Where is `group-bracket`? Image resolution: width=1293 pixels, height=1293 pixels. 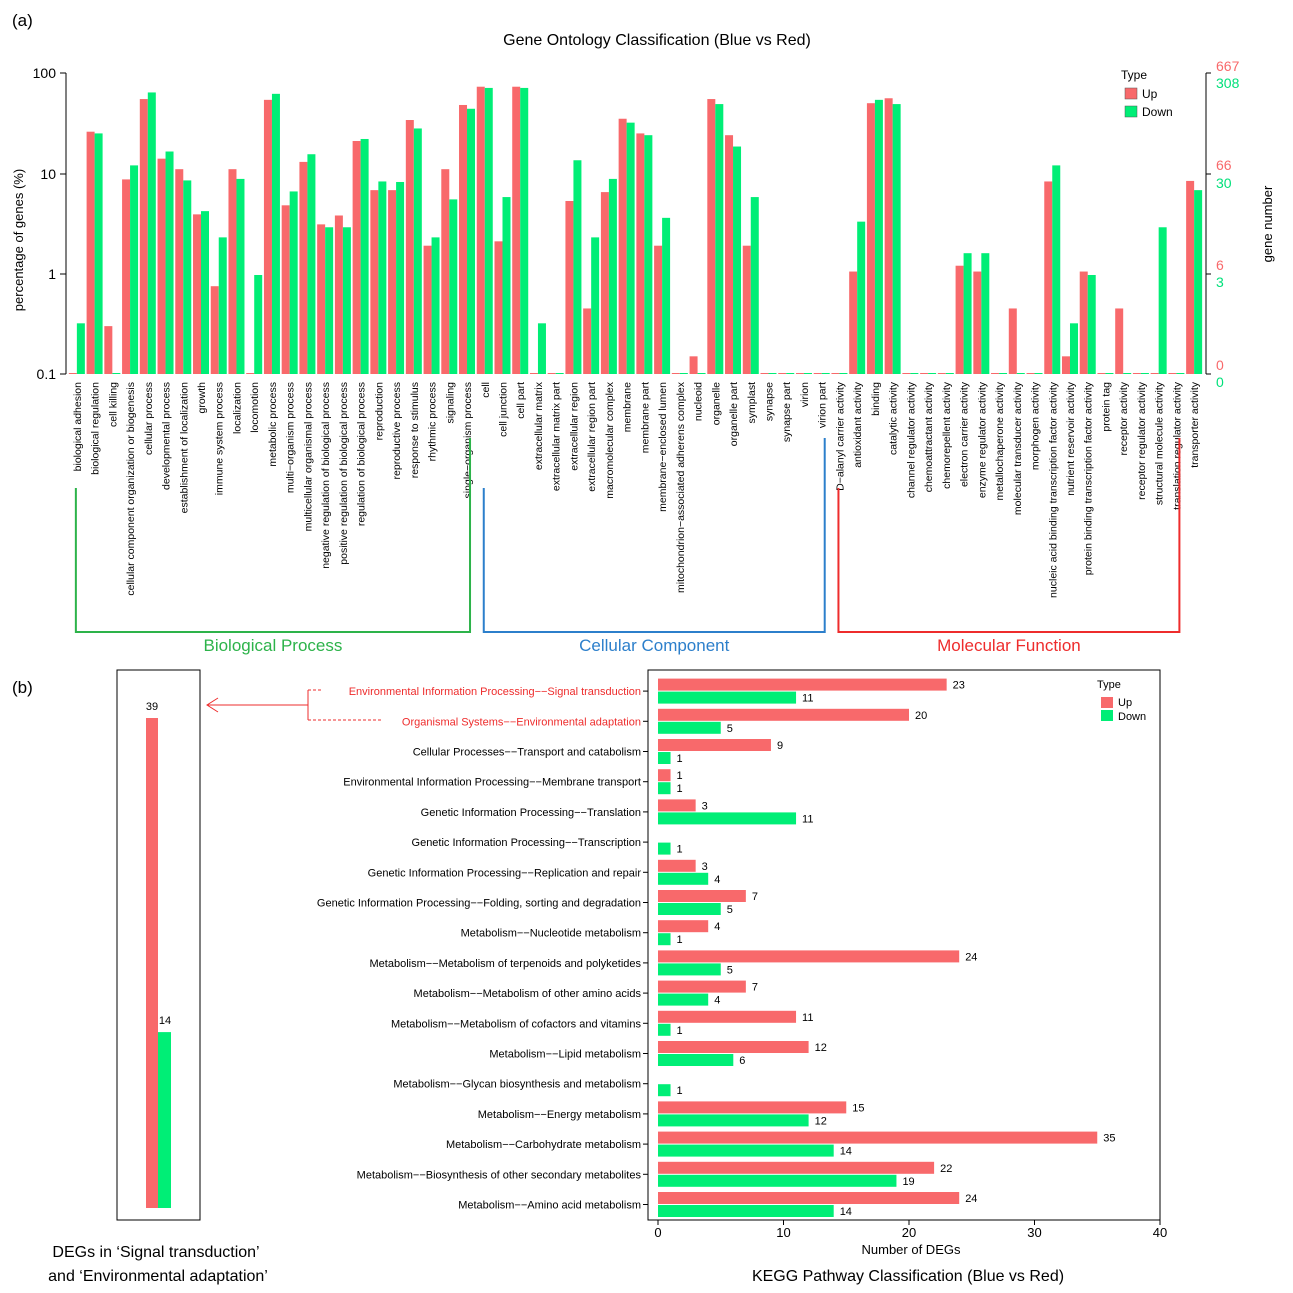 group-bracket is located at coordinates (654, 535).